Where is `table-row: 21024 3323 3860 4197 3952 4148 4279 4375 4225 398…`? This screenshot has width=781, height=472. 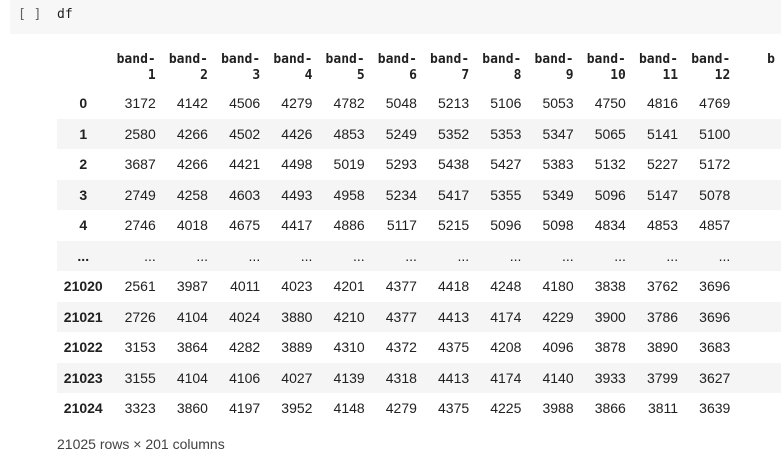
table-row: 21024 3323 3860 4197 3952 4148 4279 4375 4225 398… is located at coordinates (419, 408).